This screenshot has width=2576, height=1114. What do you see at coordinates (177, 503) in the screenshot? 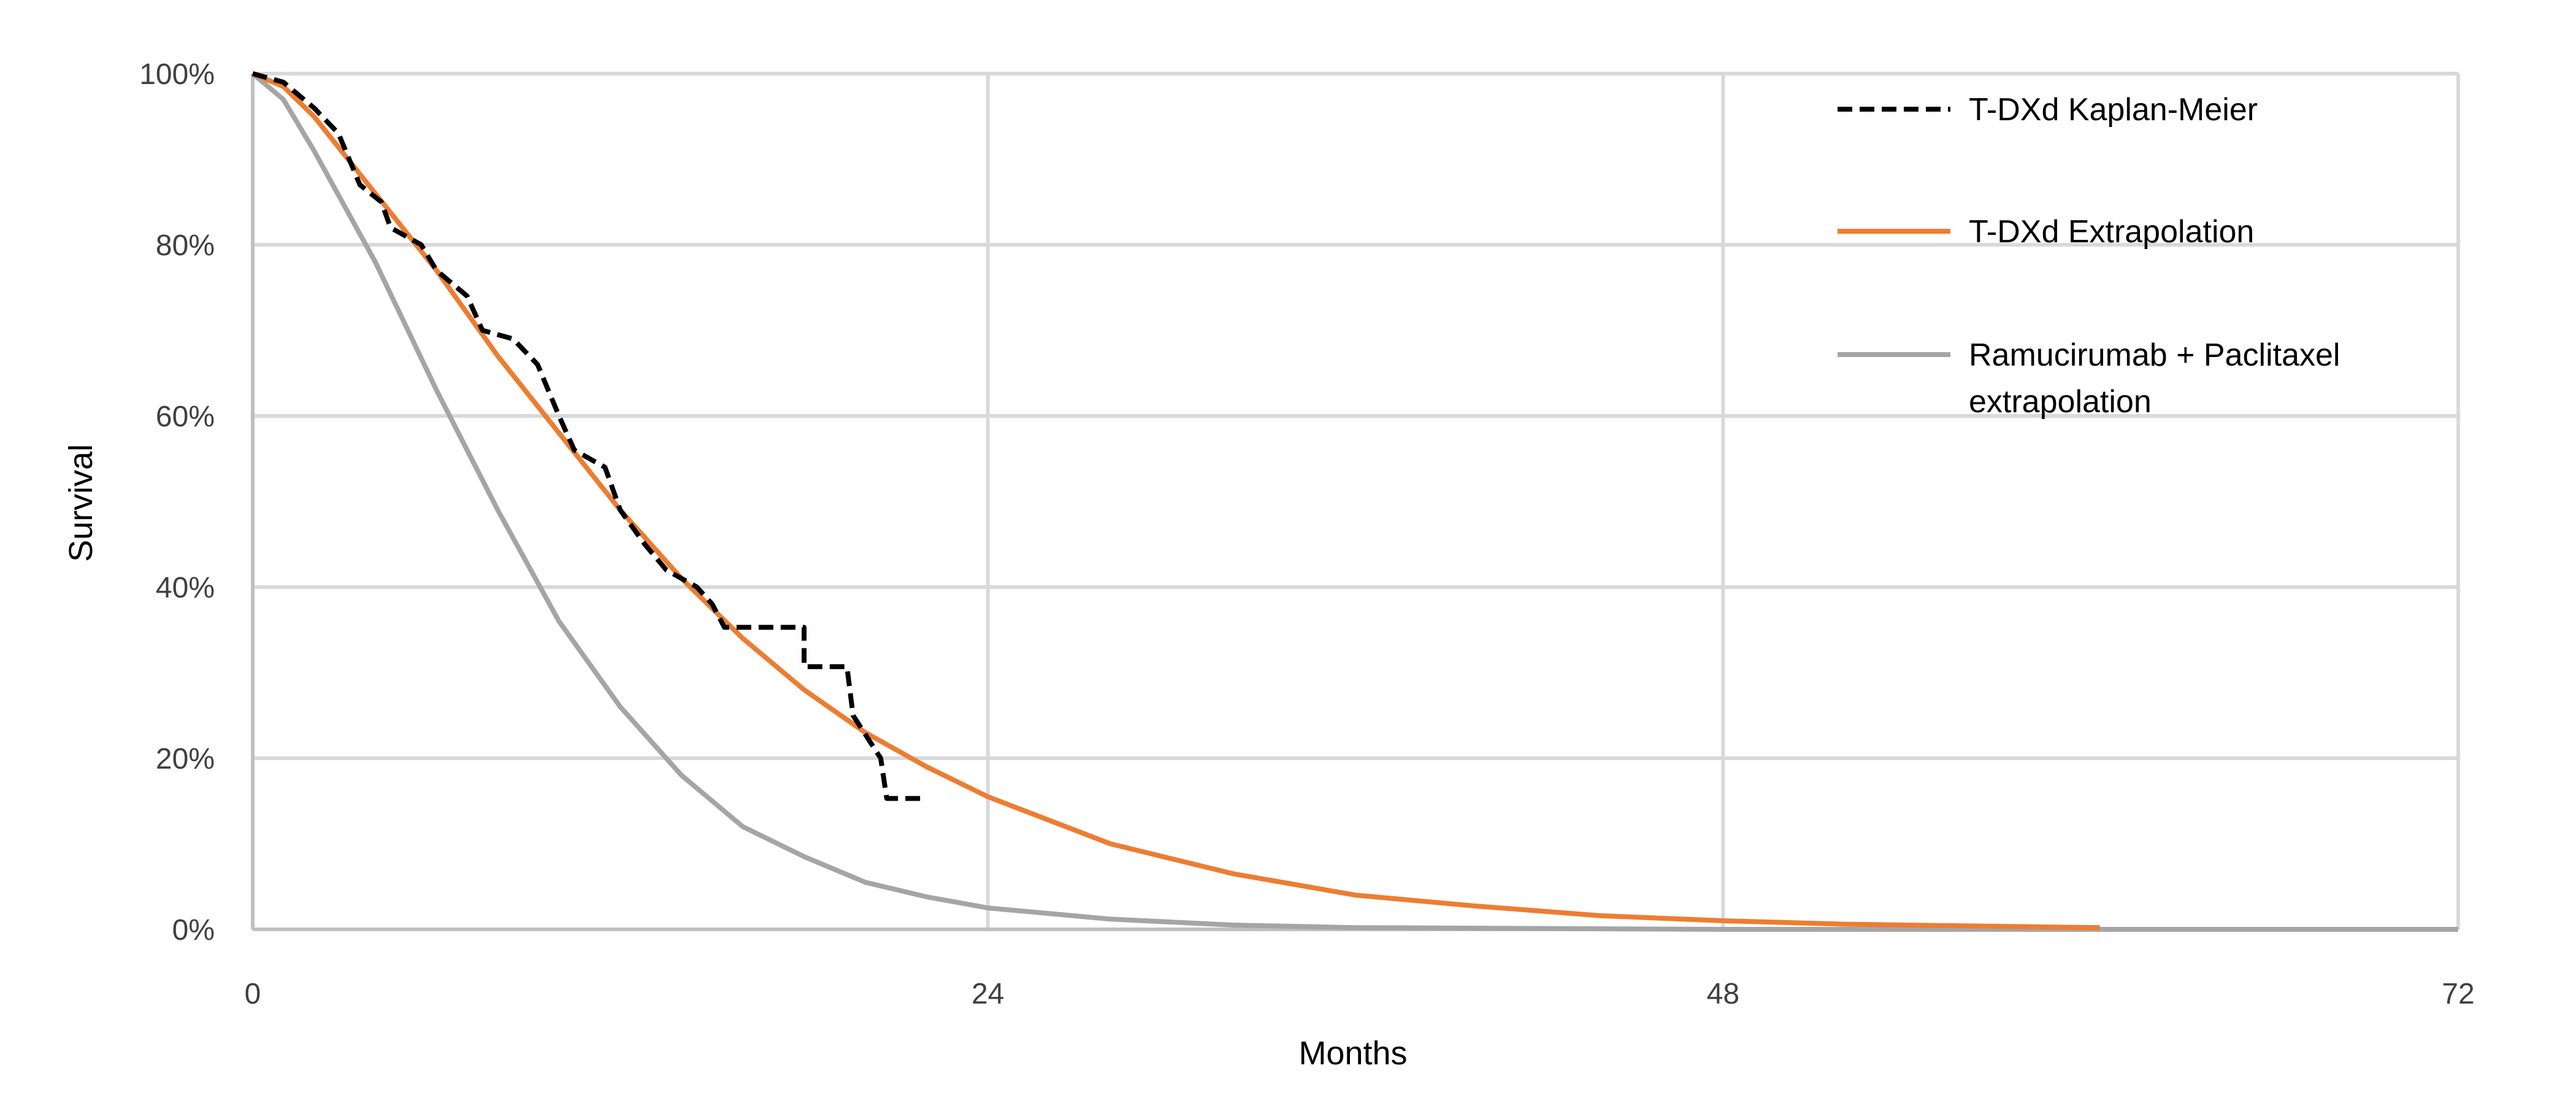
I see `y-tick-labels: 0% 20% 40% 60% 80% 100%` at bounding box center [177, 503].